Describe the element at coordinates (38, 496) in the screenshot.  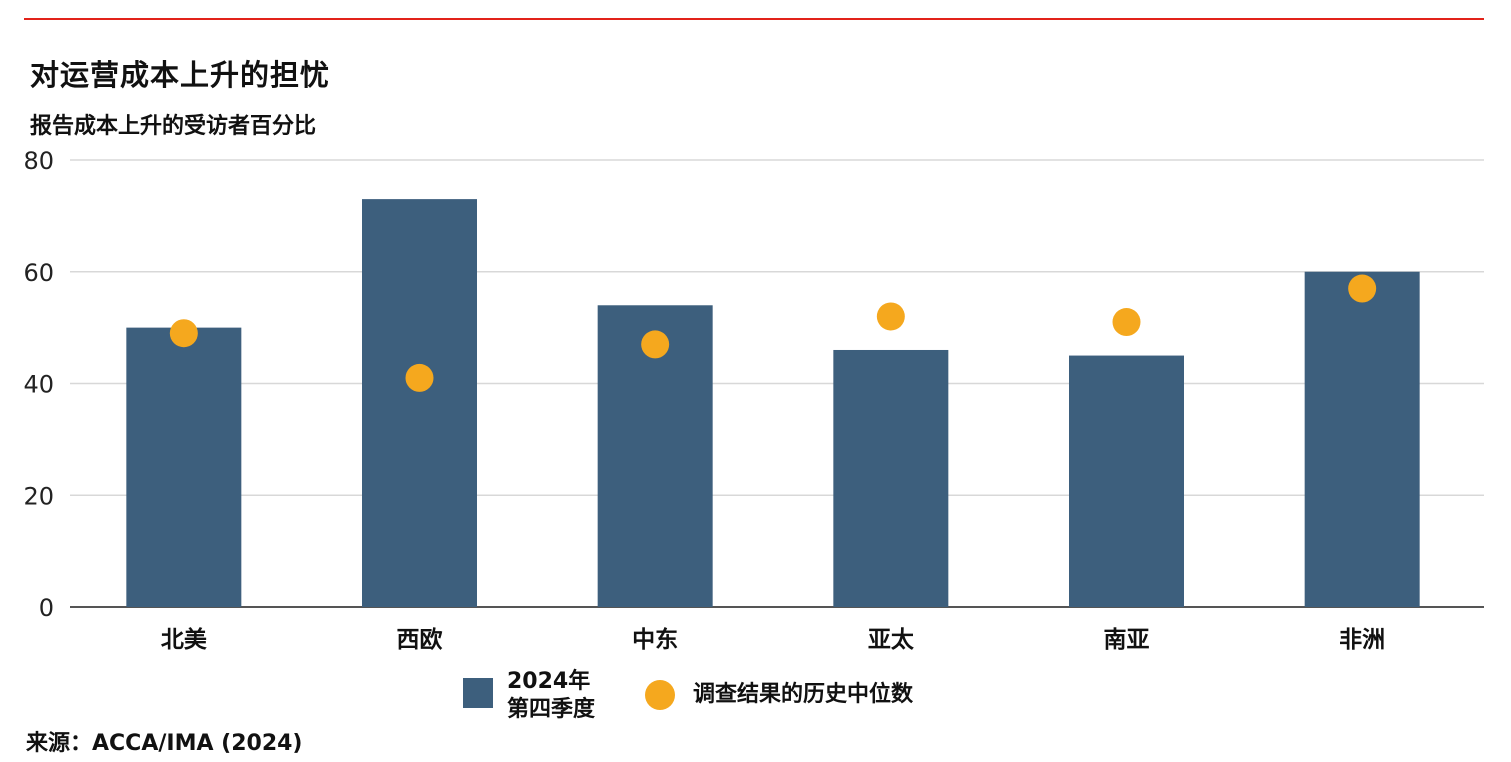
I see `y-tick-label: 20` at that location.